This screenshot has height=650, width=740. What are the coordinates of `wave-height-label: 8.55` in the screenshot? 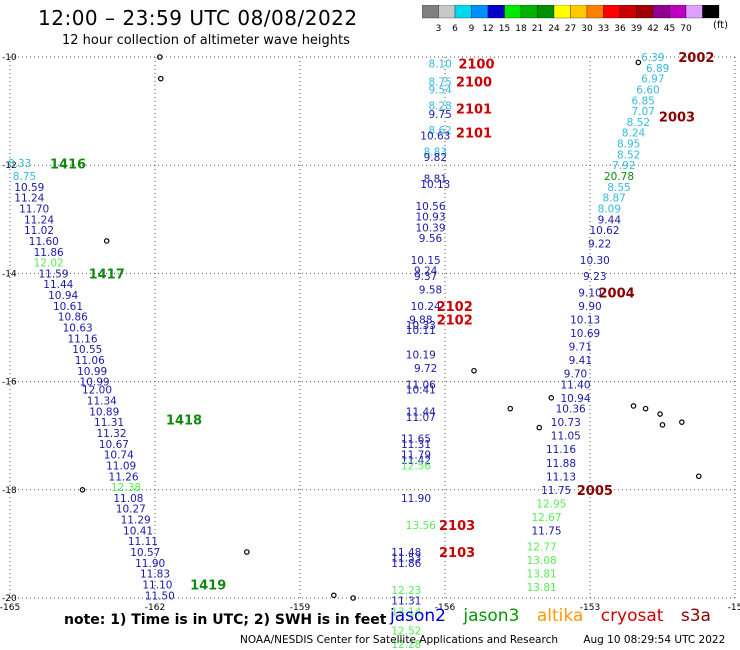 It's located at (618, 188).